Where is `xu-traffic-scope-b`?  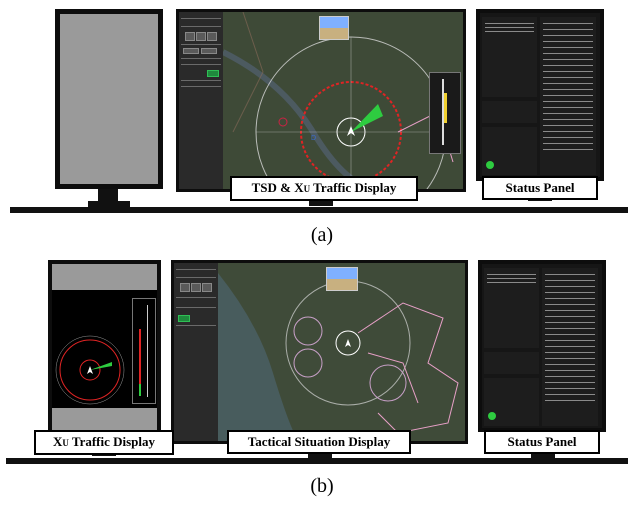 xu-traffic-scope-b is located at coordinates (90, 349).